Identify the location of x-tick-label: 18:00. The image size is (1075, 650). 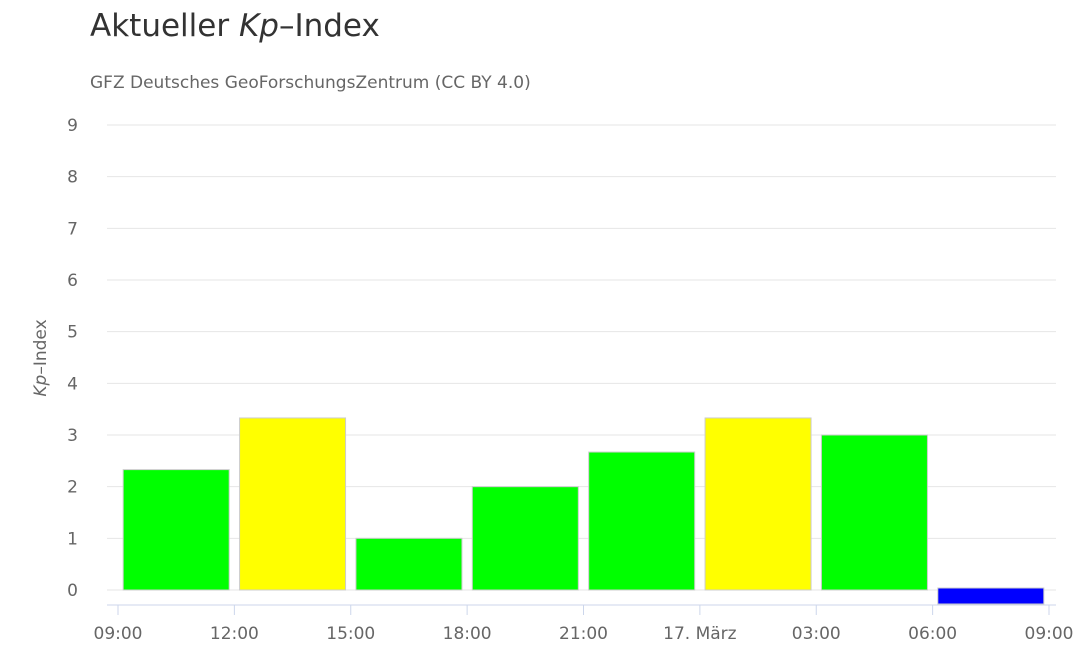
(467, 634).